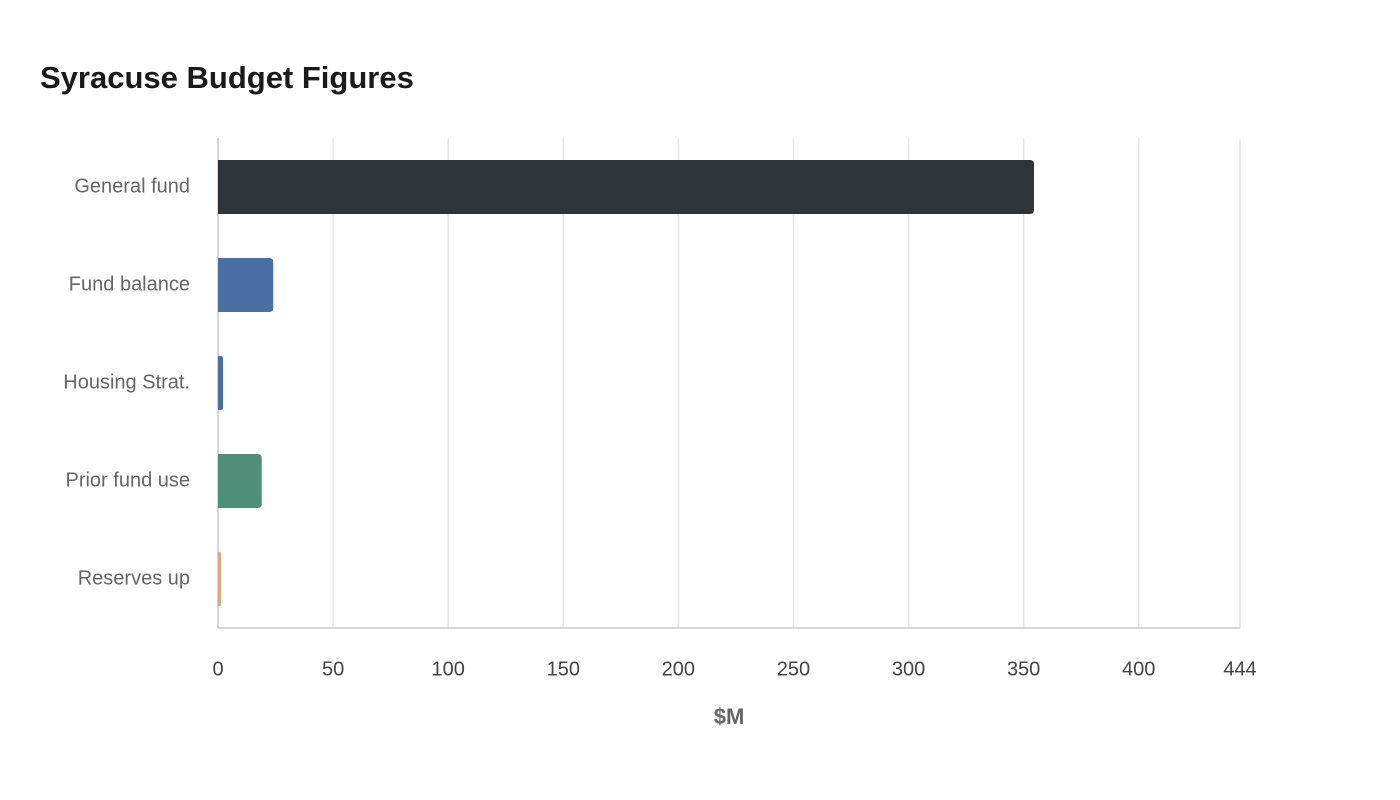  I want to click on y-tick-label: Reserves up, so click(134, 578).